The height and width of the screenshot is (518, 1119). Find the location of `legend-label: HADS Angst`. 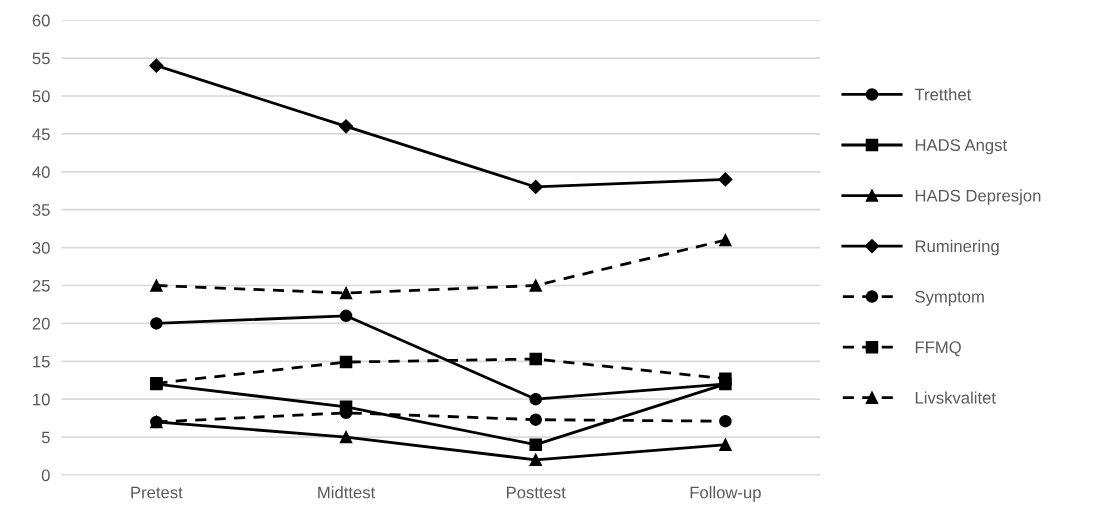

legend-label: HADS Angst is located at coordinates (961, 147).